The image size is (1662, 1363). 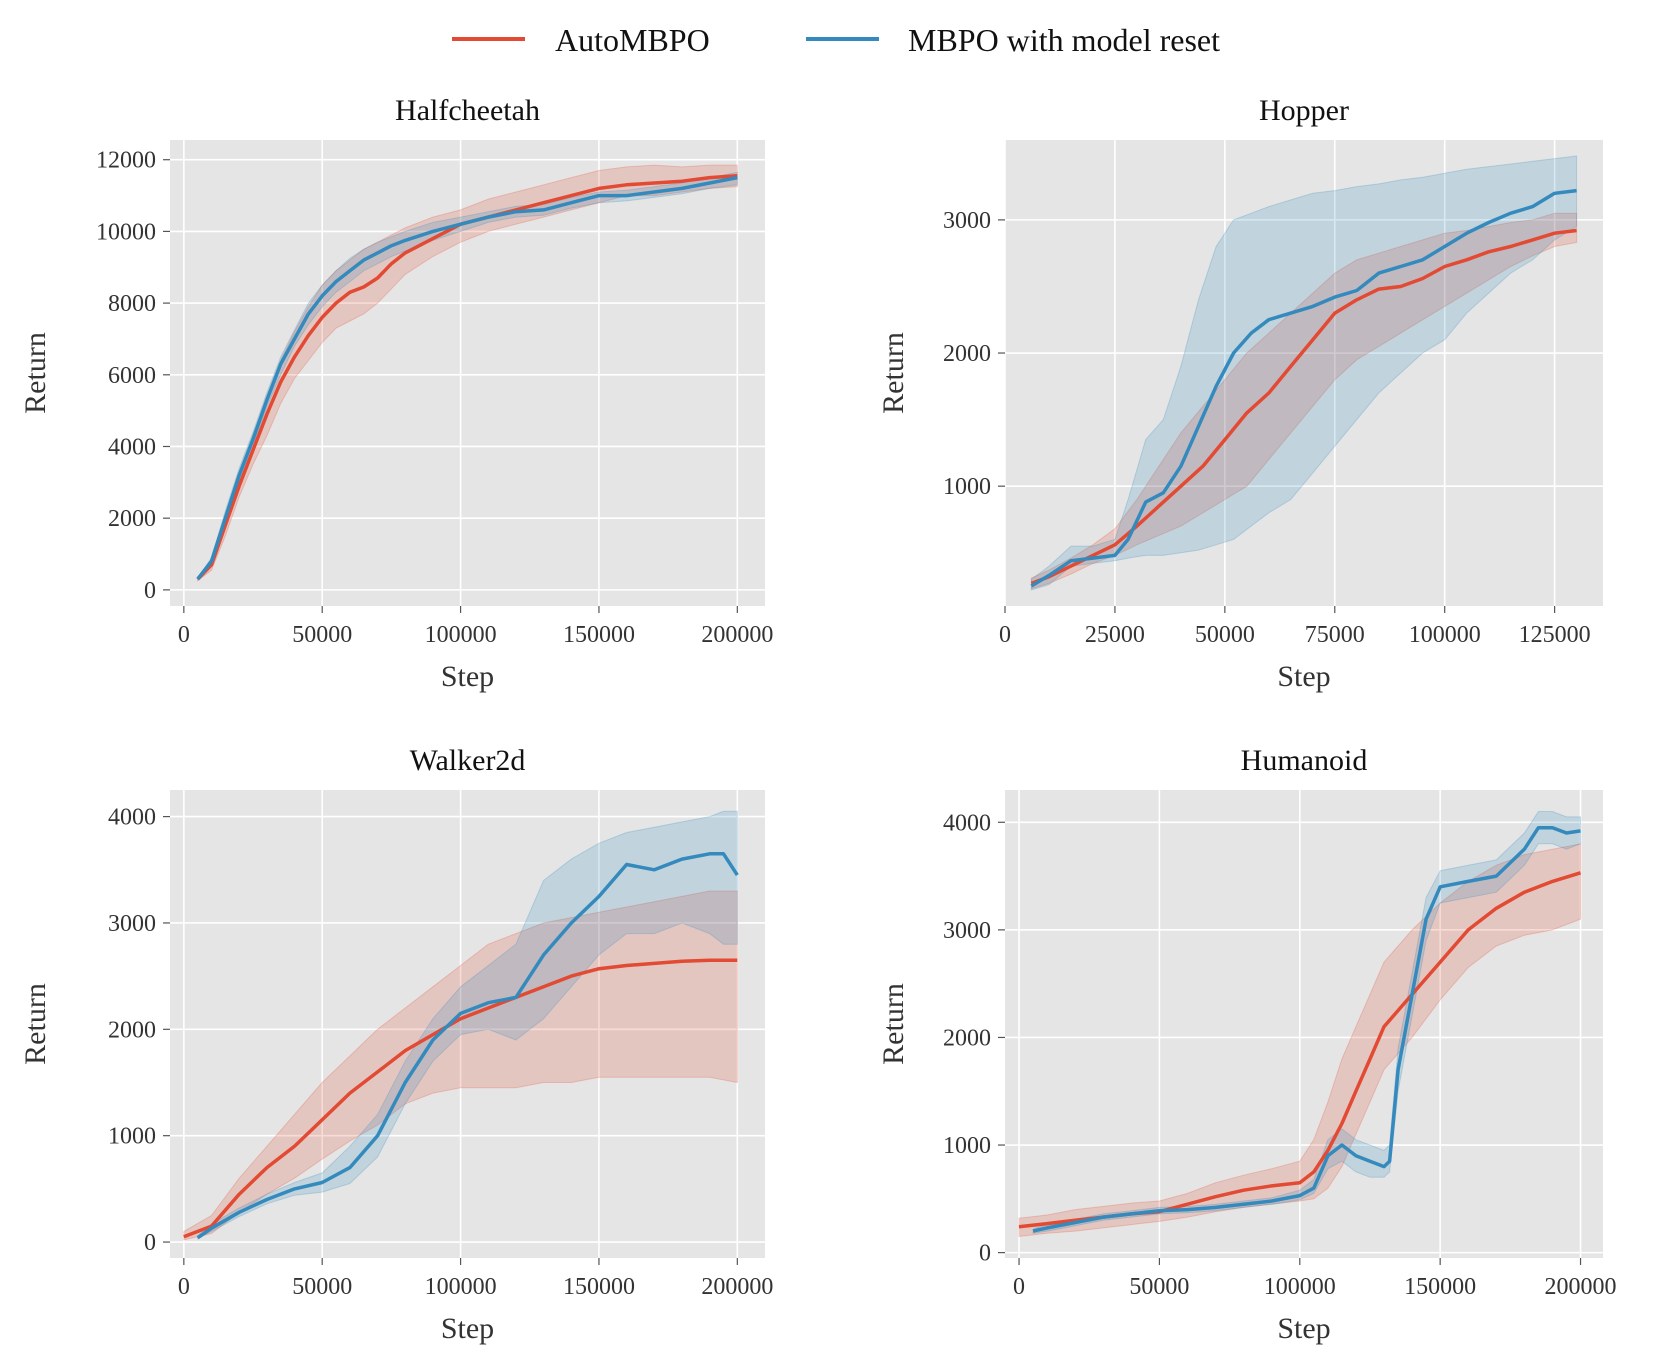 What do you see at coordinates (1335, 635) in the screenshot?
I see `x-tick-label: 75000` at bounding box center [1335, 635].